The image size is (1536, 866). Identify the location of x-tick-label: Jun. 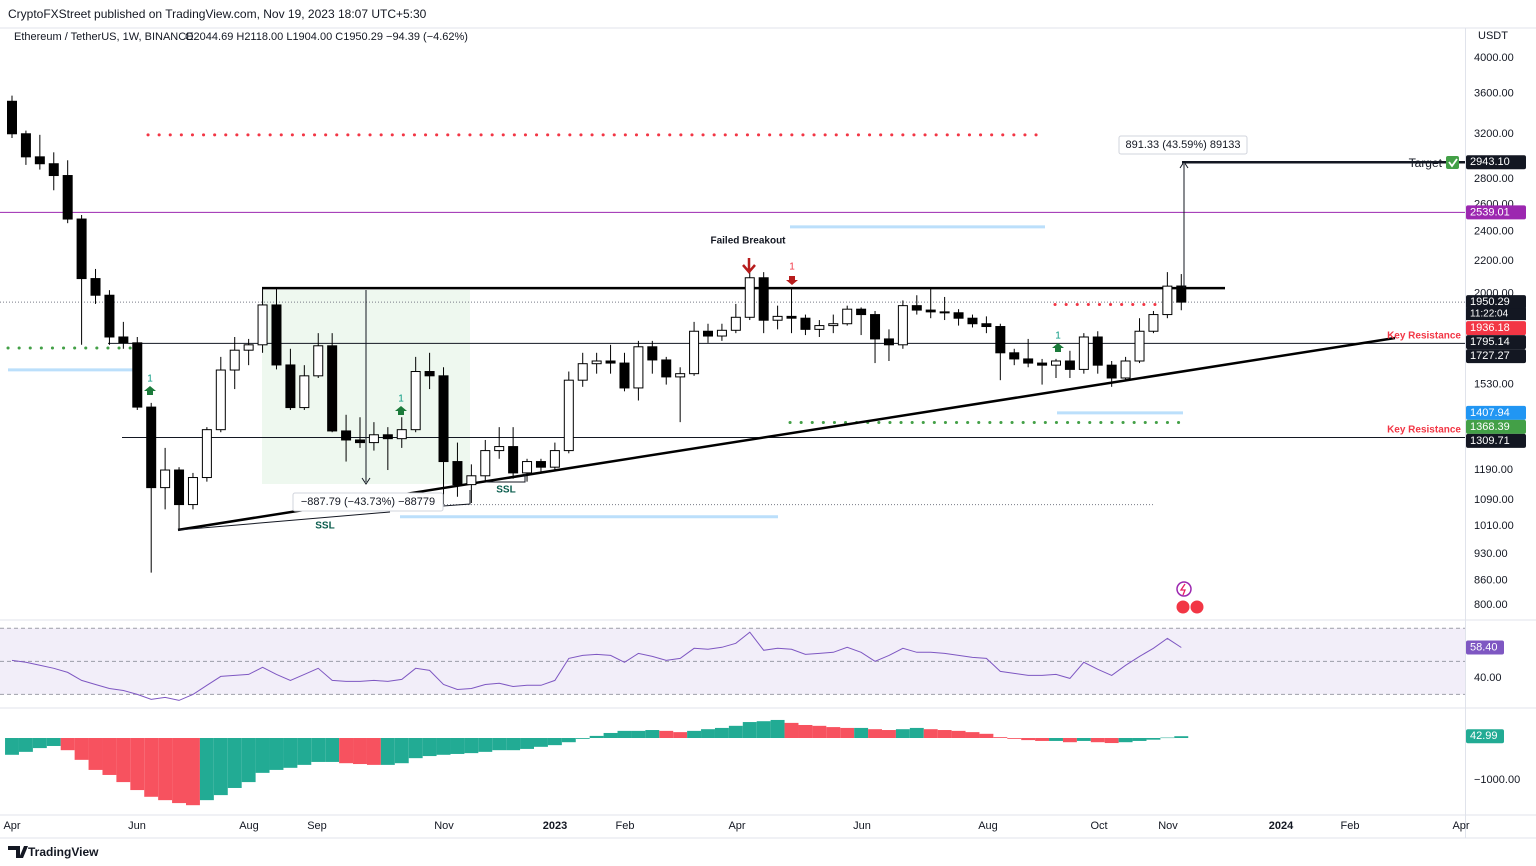
(862, 826).